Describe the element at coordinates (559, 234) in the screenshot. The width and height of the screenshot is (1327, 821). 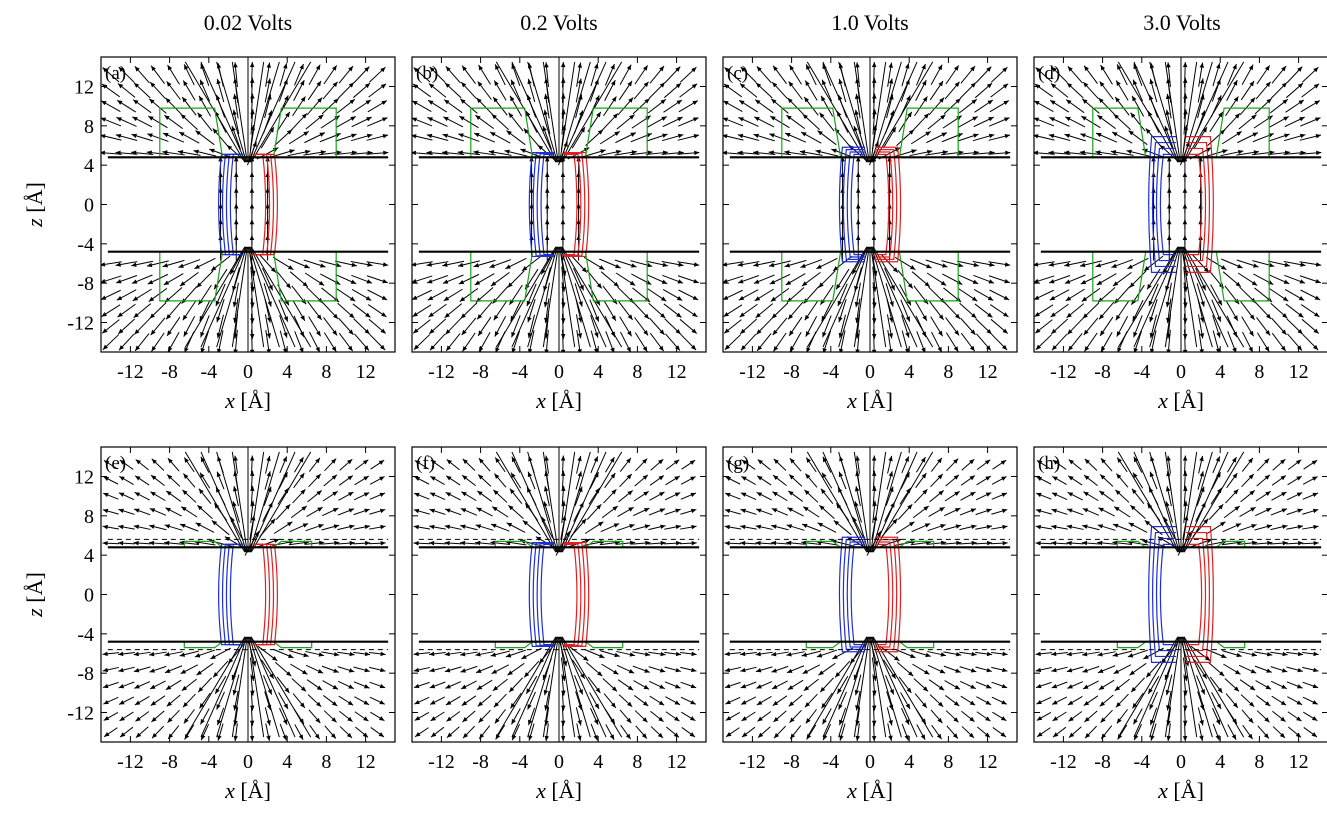
I see `panel-b: -12 -8 -4 0 4 8 12(b)x [Å]` at that location.